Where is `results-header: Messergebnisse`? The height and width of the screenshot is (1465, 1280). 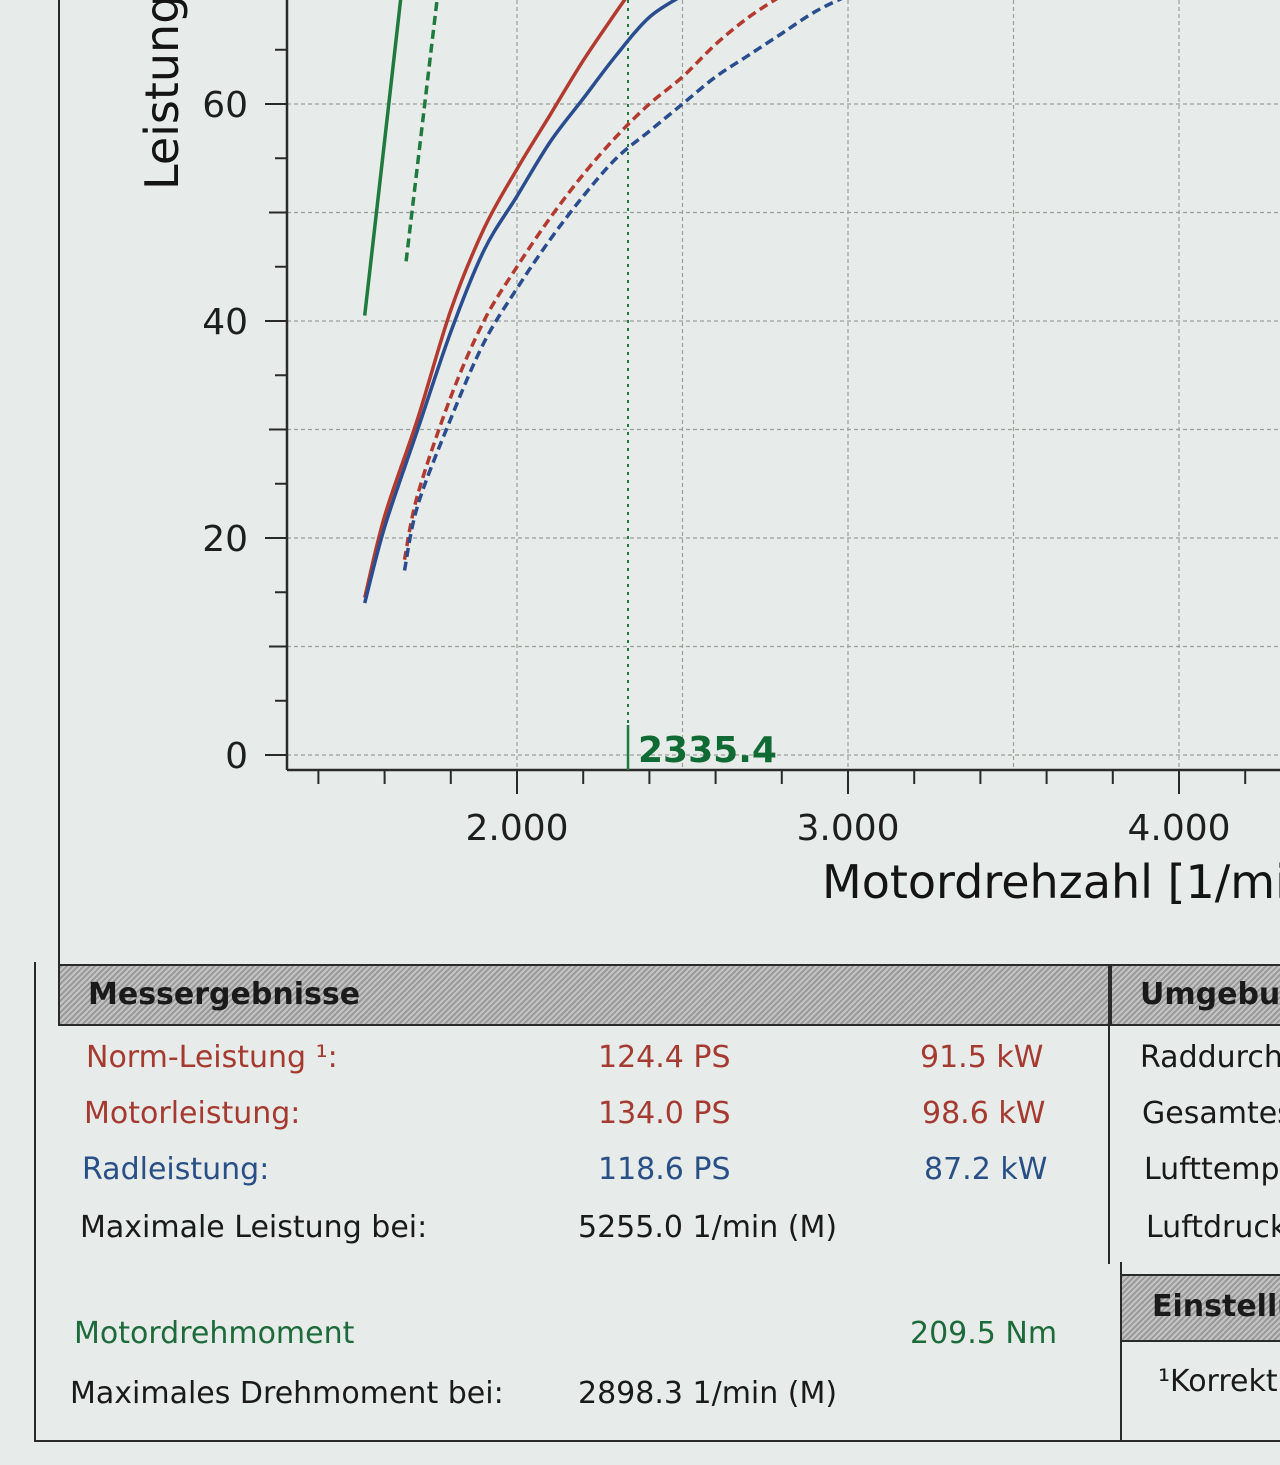
results-header: Messergebnisse is located at coordinates (584, 995).